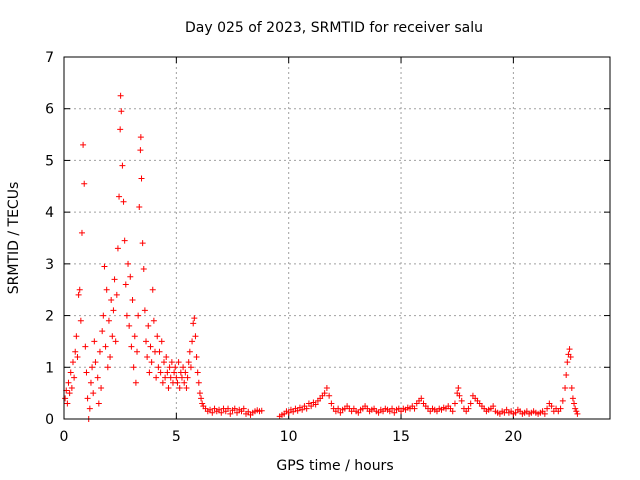  Describe the element at coordinates (334, 466) in the screenshot. I see `x-axis-label: GPS time / hours` at that location.